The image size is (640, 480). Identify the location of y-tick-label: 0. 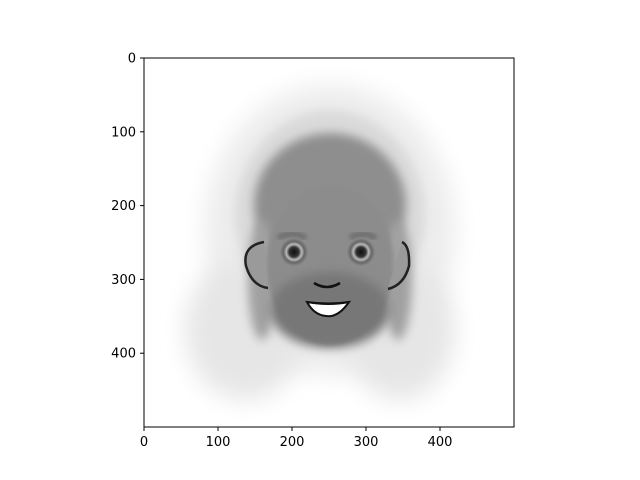
(132, 59).